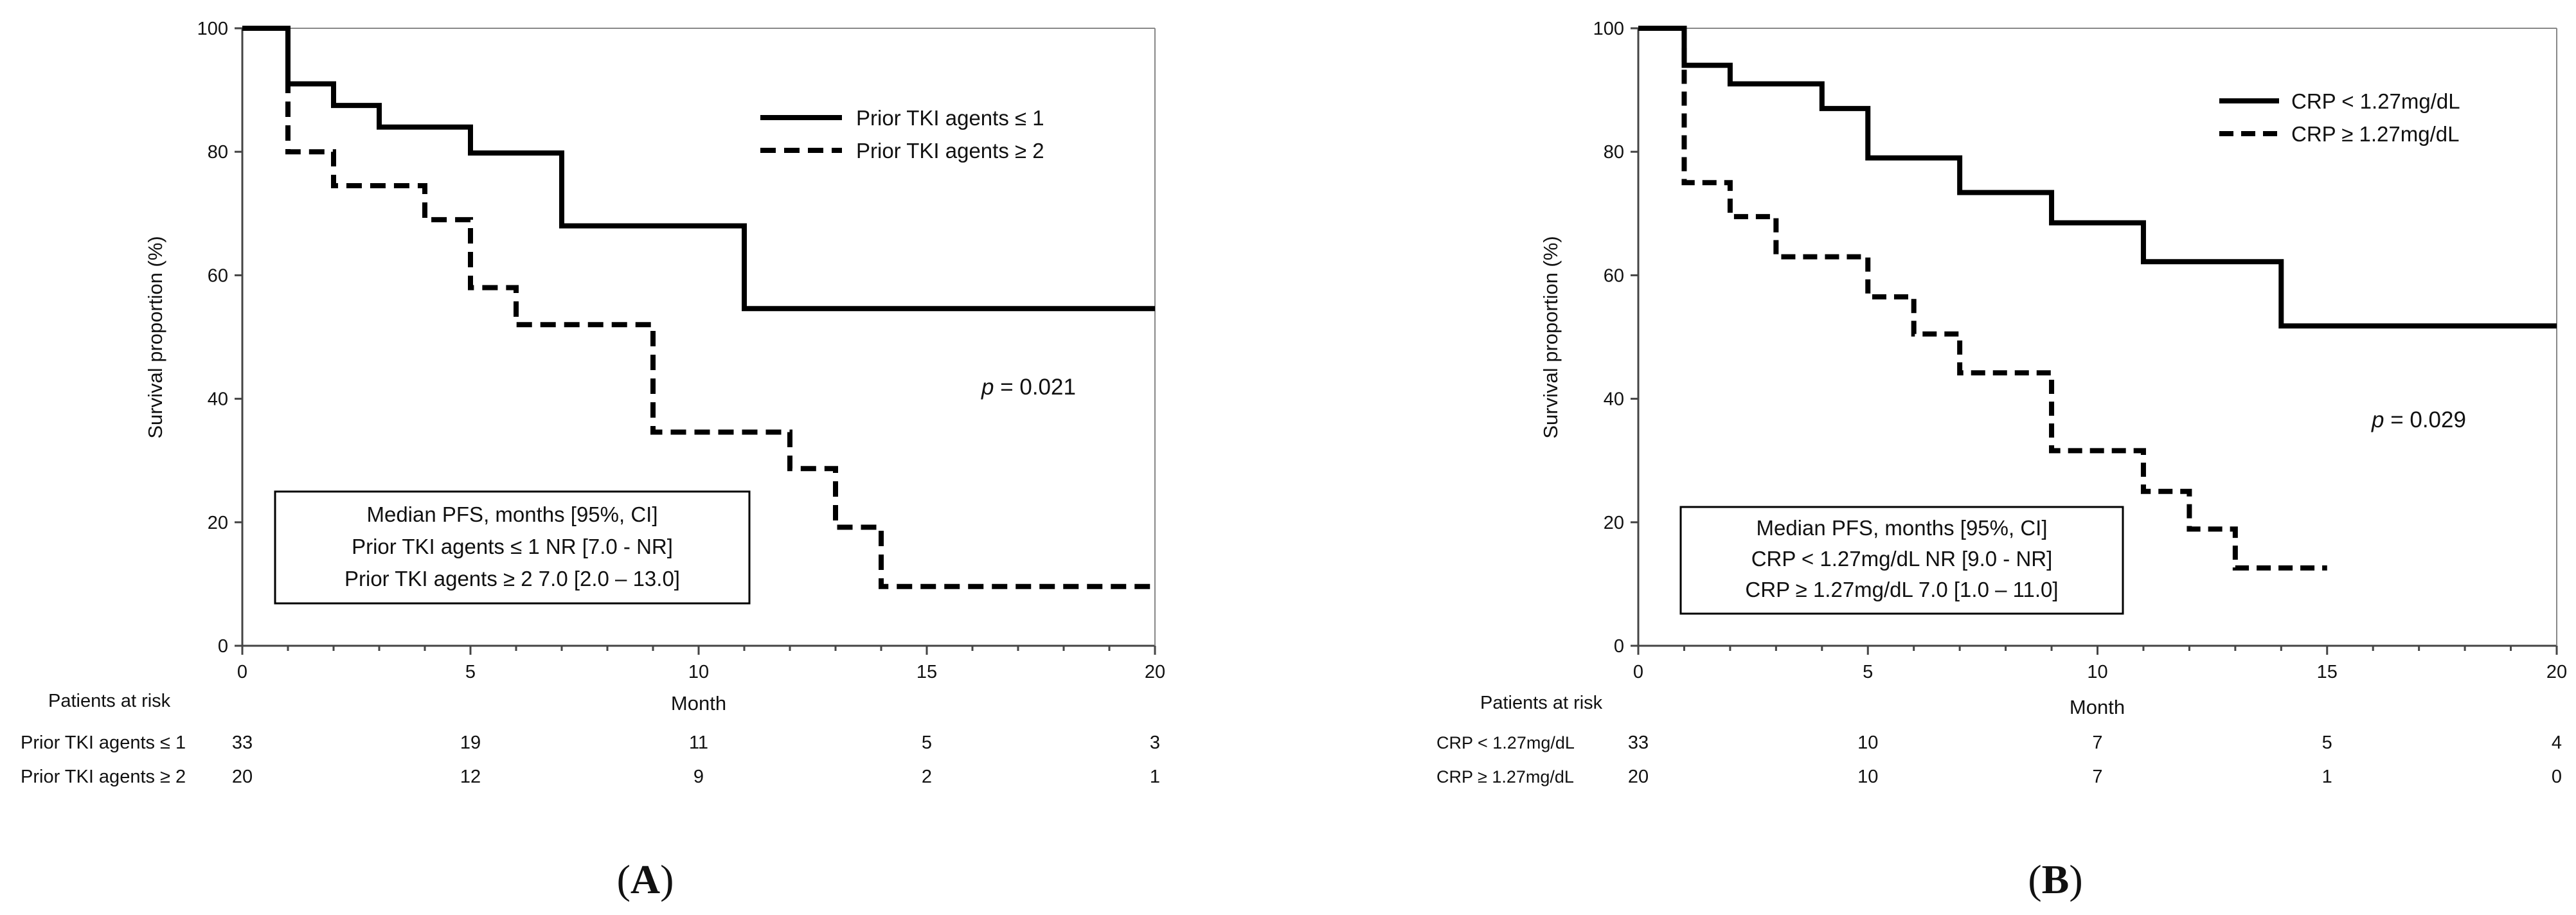 Image resolution: width=2576 pixels, height=915 pixels. What do you see at coordinates (2375, 134) in the screenshot?
I see `panel-b-legend-label-2: CRP ≥ 1.27mg/dL` at bounding box center [2375, 134].